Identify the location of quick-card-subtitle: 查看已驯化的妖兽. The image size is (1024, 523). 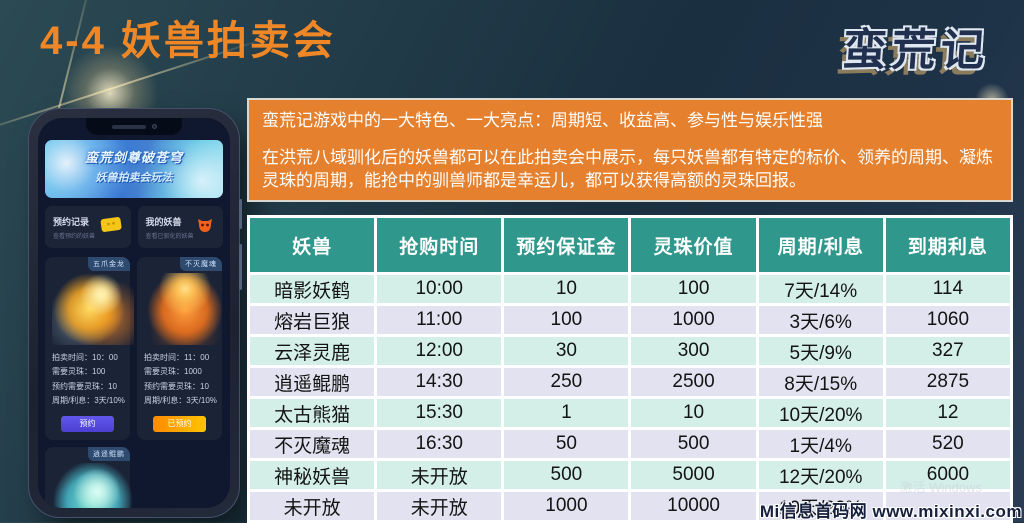
(169, 236).